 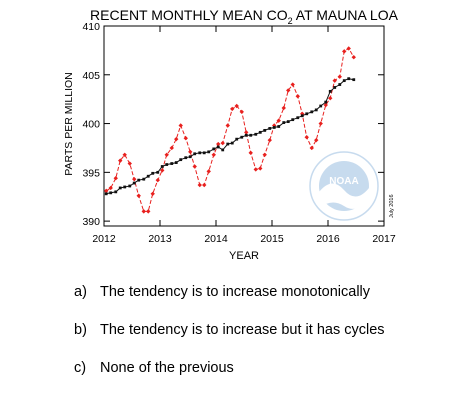 I want to click on x-axis-label: YEAR, so click(x=244, y=256).